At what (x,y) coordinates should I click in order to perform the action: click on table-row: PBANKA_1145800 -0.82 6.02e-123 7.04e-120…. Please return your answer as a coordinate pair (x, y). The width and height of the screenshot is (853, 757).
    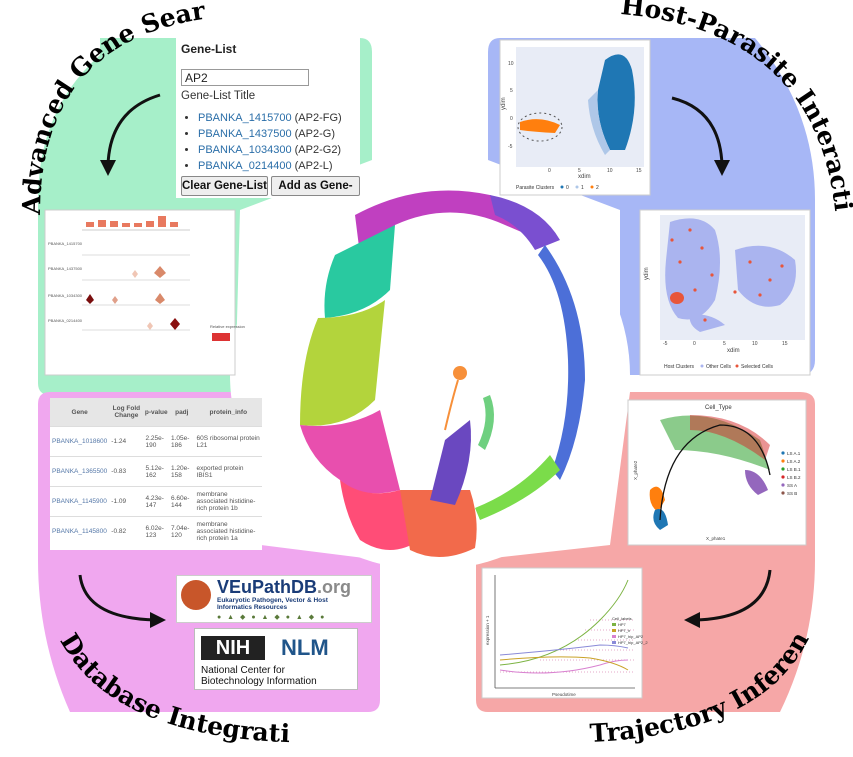
    Looking at the image, I should click on (156, 531).